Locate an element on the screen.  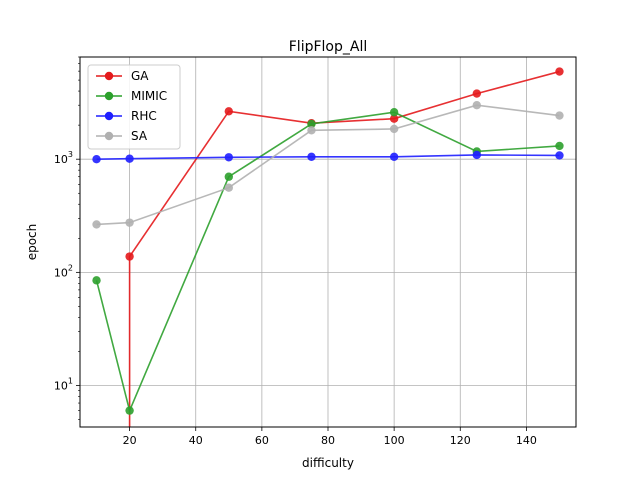
legend-label: MIMIC is located at coordinates (149, 96).